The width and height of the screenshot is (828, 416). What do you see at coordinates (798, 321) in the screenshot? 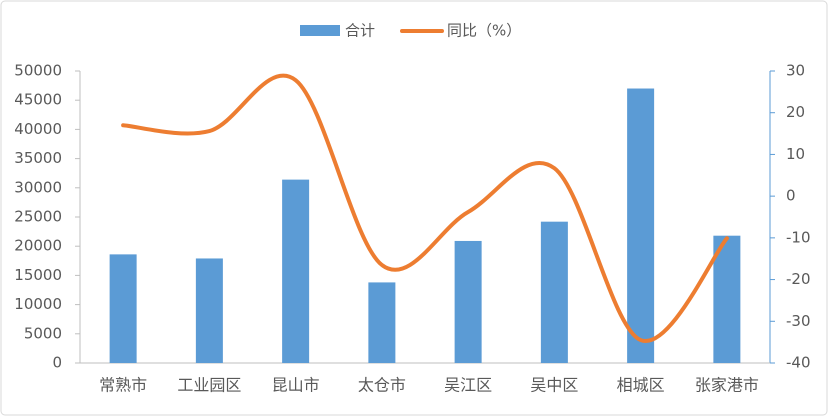
I see `y2-tick-label: -30` at bounding box center [798, 321].